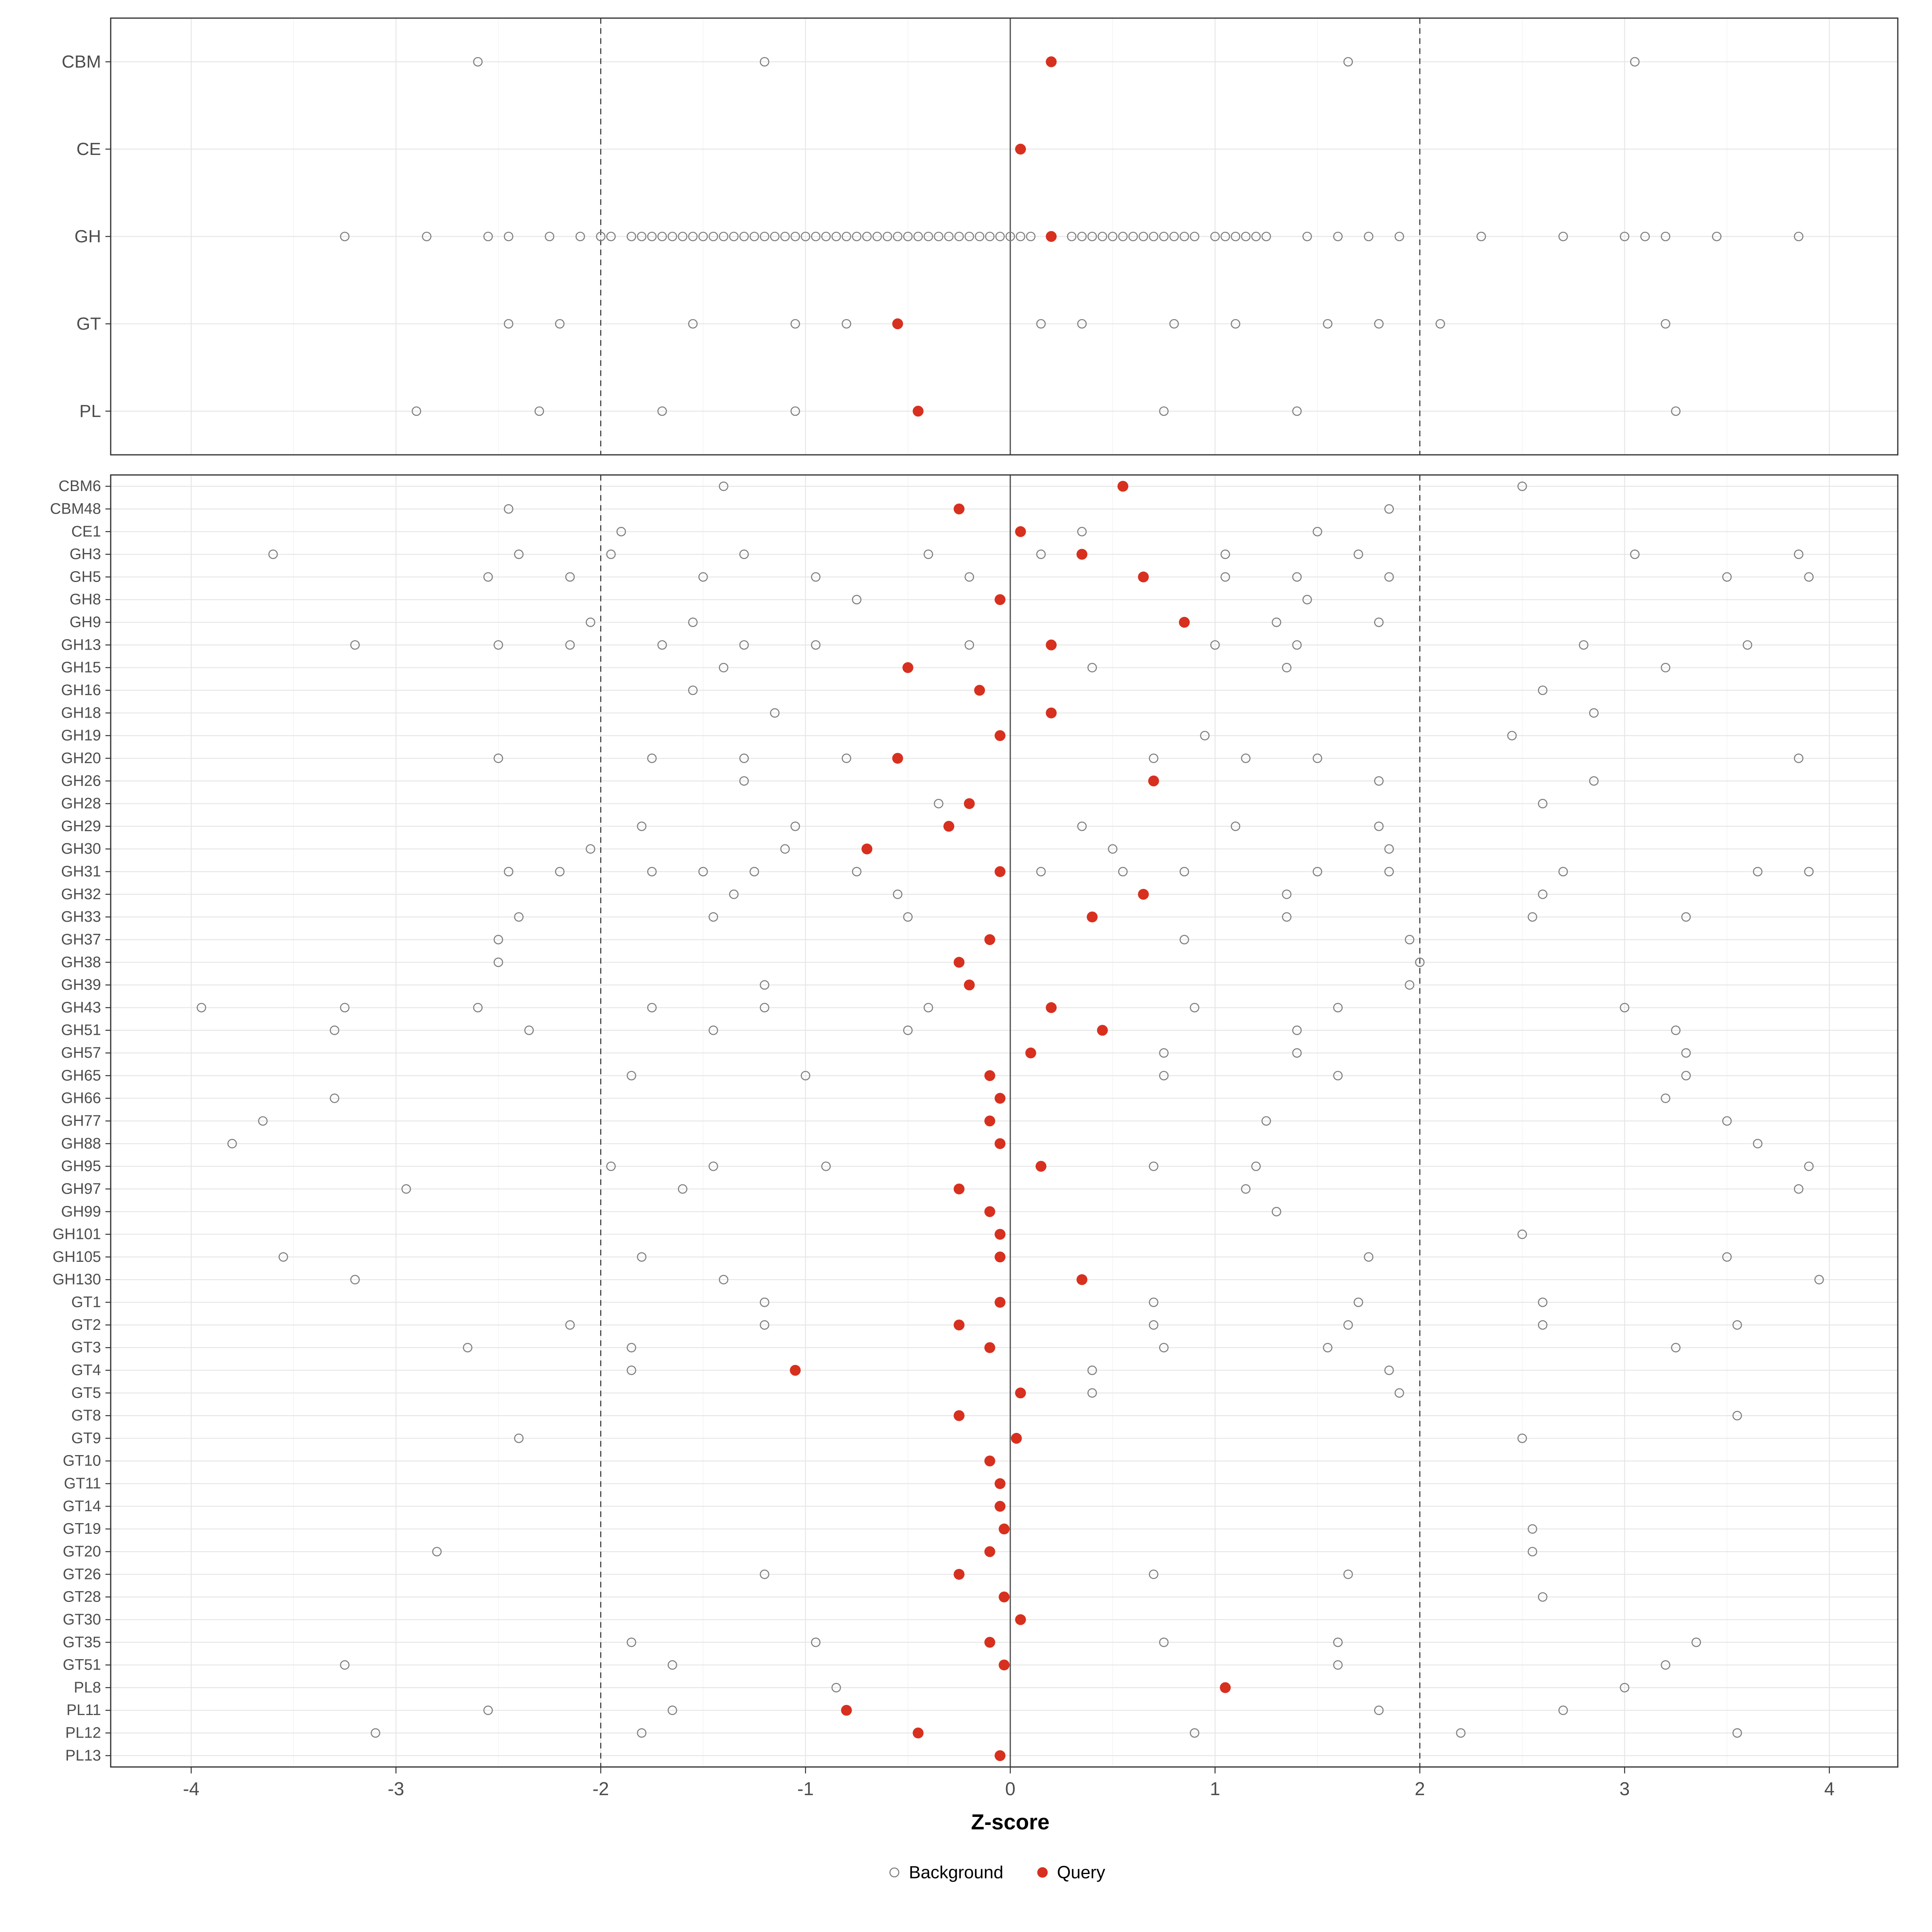  Describe the element at coordinates (81, 916) in the screenshot. I see `row-label: GH33` at that location.